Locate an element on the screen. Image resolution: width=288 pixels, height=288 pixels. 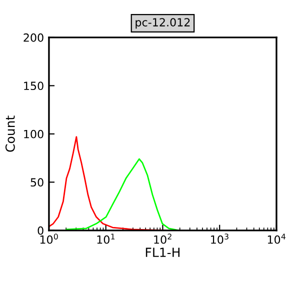
x-tick-label: 10$^{3}$ is located at coordinates (219, 239).